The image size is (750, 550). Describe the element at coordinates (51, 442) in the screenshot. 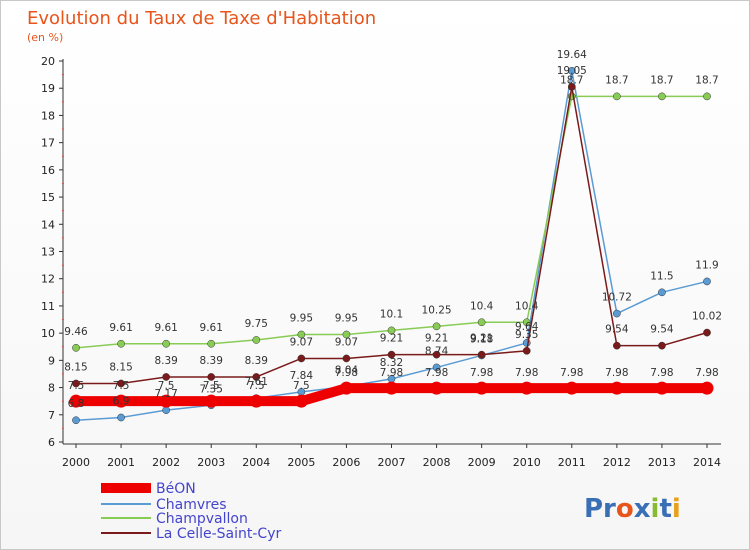

I see `y-tick-label: 6` at that location.